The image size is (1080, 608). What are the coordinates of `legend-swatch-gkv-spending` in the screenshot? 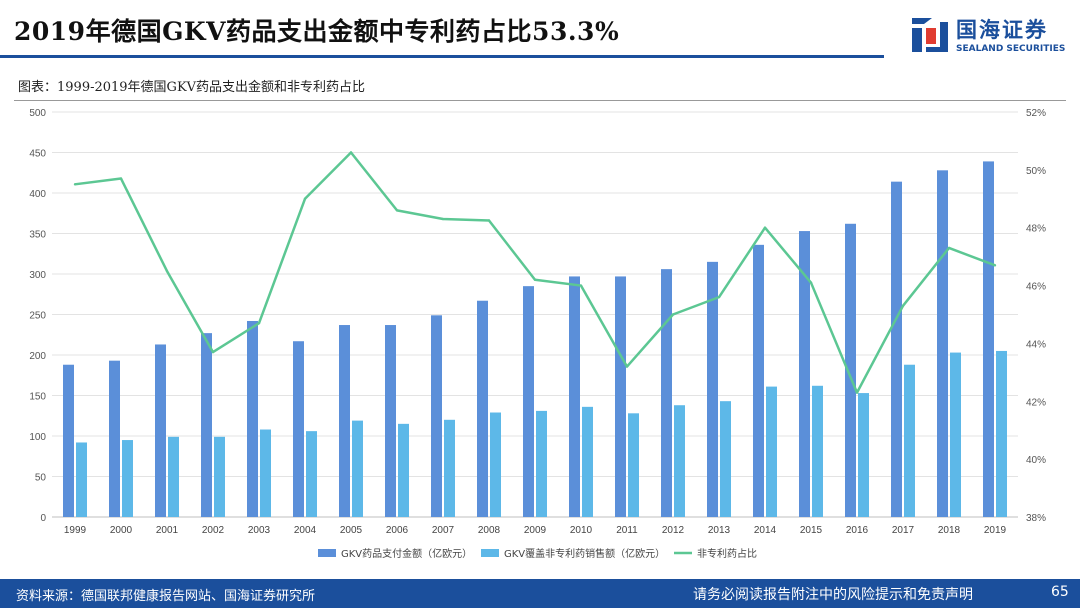 It's located at (327, 553).